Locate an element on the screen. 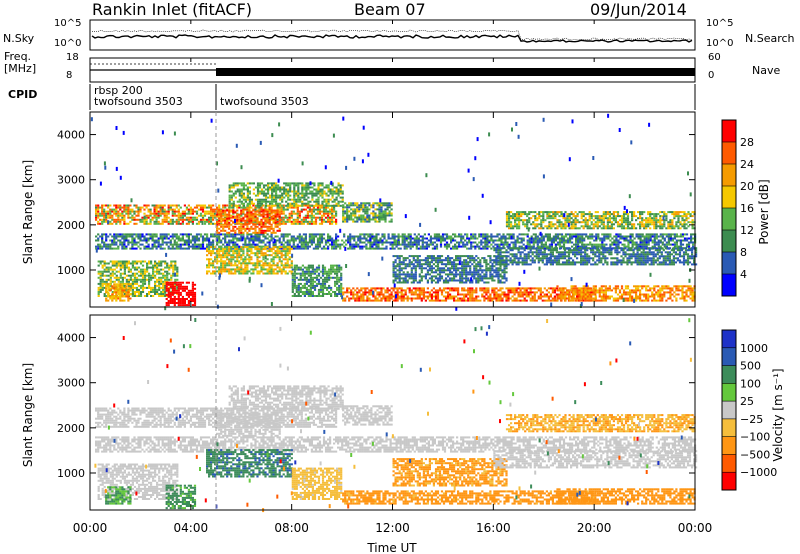  nave-tick-bottom: 0 is located at coordinates (711, 75).